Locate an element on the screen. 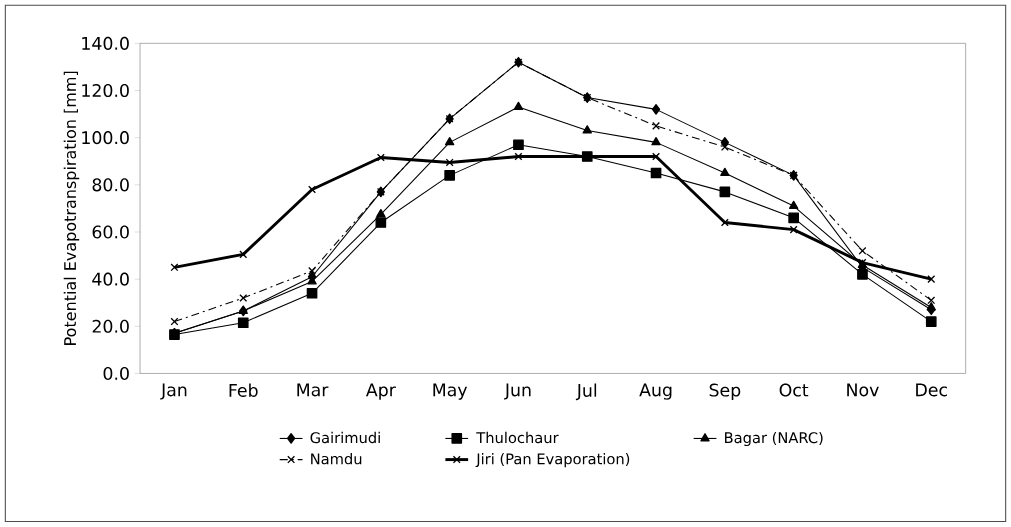  x-tick-label: Dec is located at coordinates (931, 390).